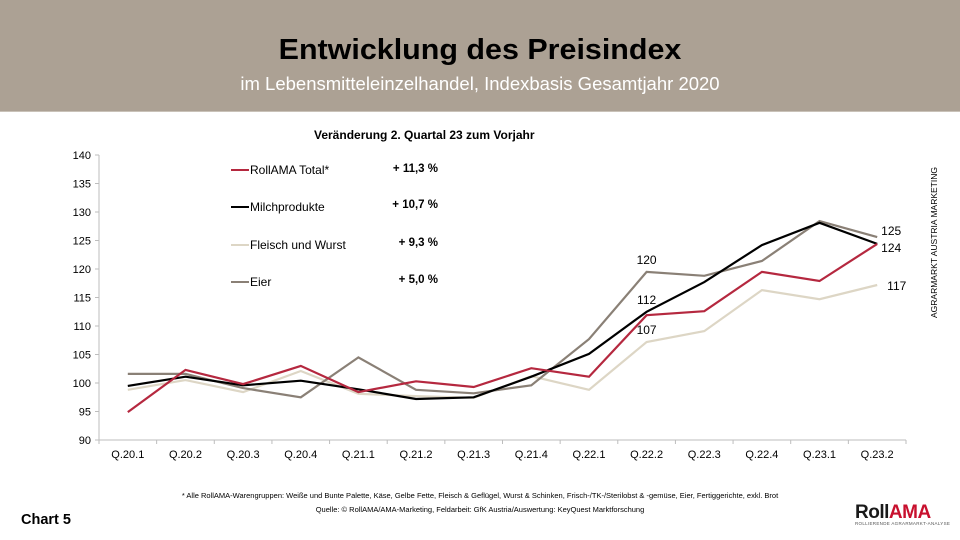 Image resolution: width=960 pixels, height=540 pixels. What do you see at coordinates (647, 330) in the screenshot?
I see `data-label: 107` at bounding box center [647, 330].